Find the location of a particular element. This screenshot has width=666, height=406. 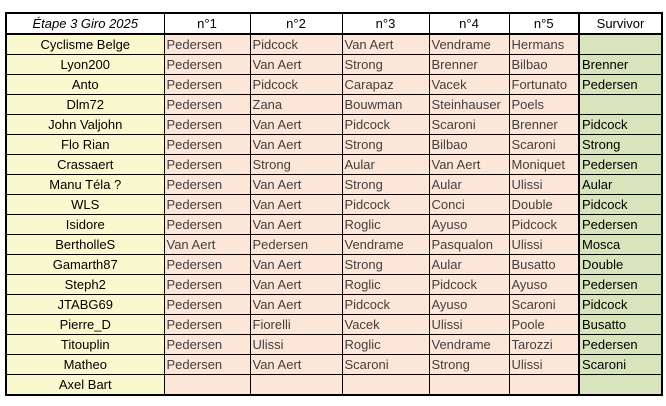

survivor-cell: Double is located at coordinates (620, 264).